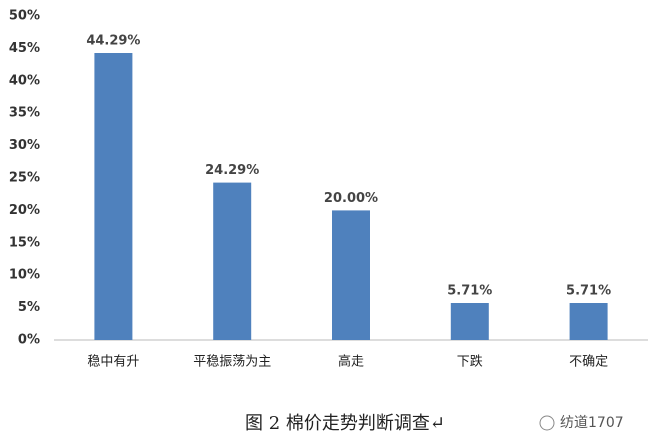  What do you see at coordinates (232, 170) in the screenshot?
I see `value-label: 24.29%` at bounding box center [232, 170].